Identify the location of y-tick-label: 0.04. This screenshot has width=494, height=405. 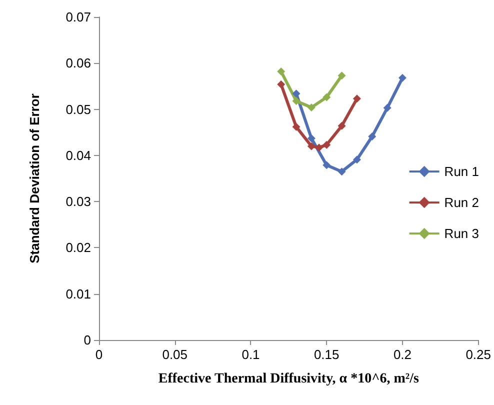
(78, 155).